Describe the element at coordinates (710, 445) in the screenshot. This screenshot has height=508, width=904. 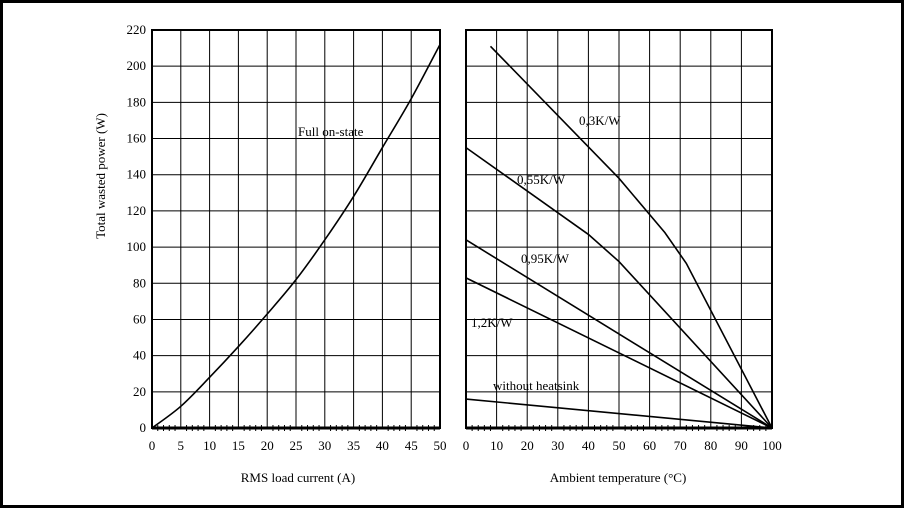
I see `right-x-tick-label: 80` at that location.